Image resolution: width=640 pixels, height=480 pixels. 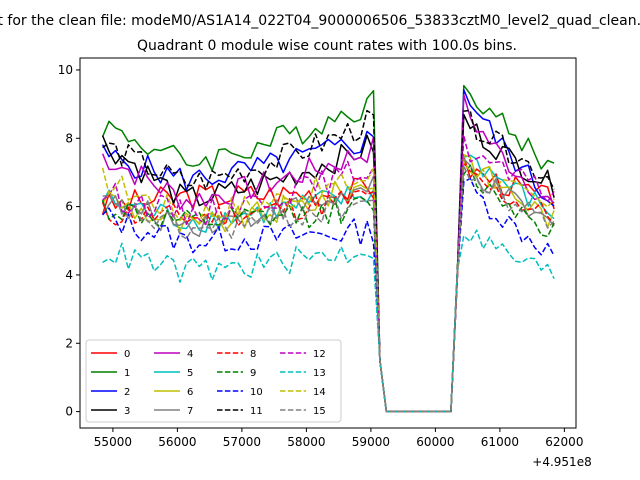 I want to click on legend-label-13: 13, so click(x=319, y=373).